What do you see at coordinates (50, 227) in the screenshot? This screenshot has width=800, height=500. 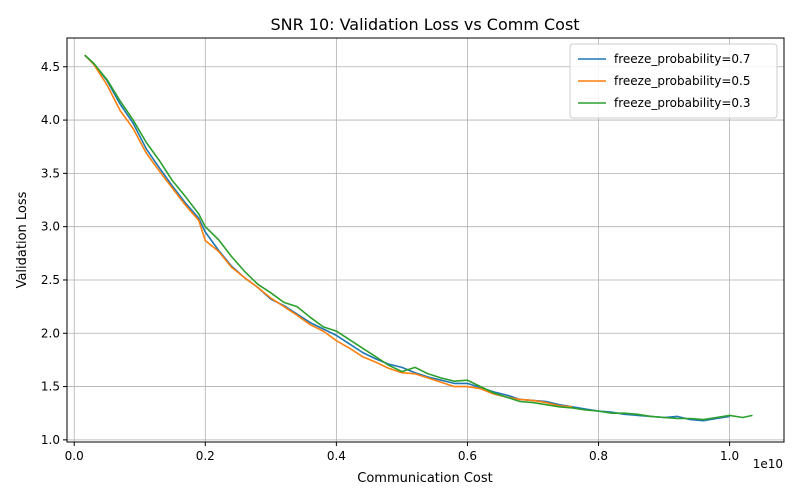 I see `y-tick-label: 3.0` at bounding box center [50, 227].